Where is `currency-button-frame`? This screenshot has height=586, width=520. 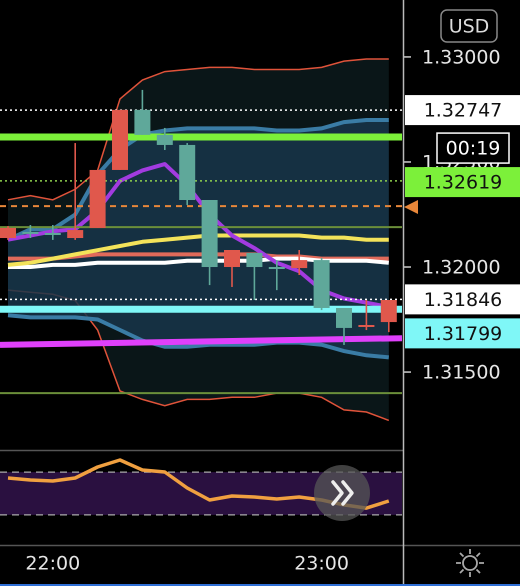
currency-button-frame is located at coordinates (469, 26).